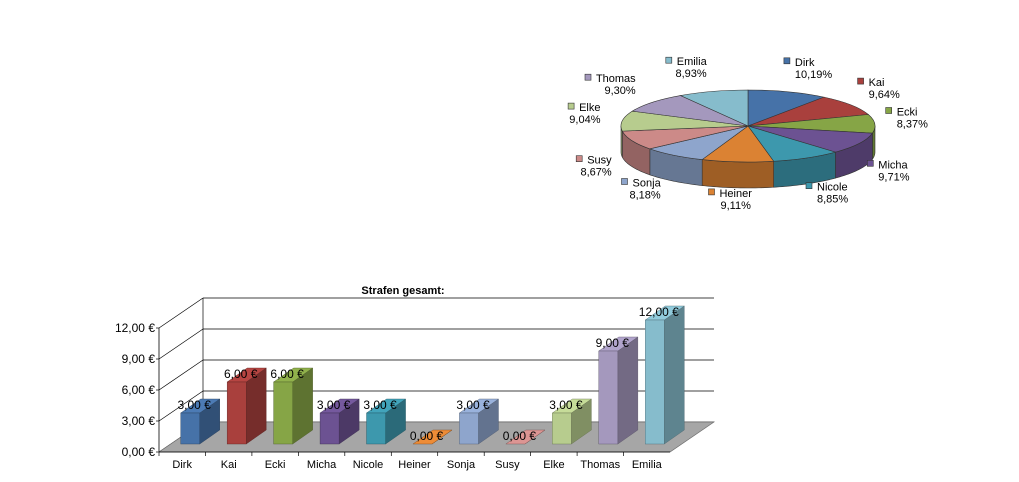 The height and width of the screenshot is (482, 1019). I want to click on legend-key-susy, so click(579, 158).